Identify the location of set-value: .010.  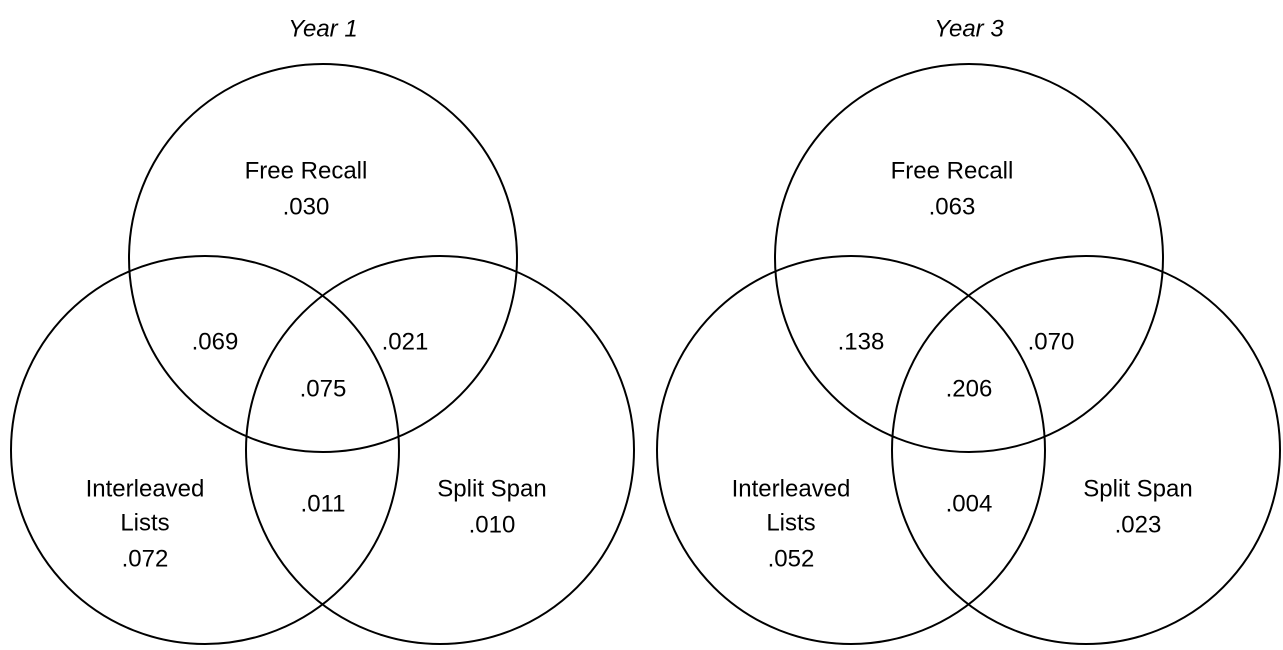
(492, 524).